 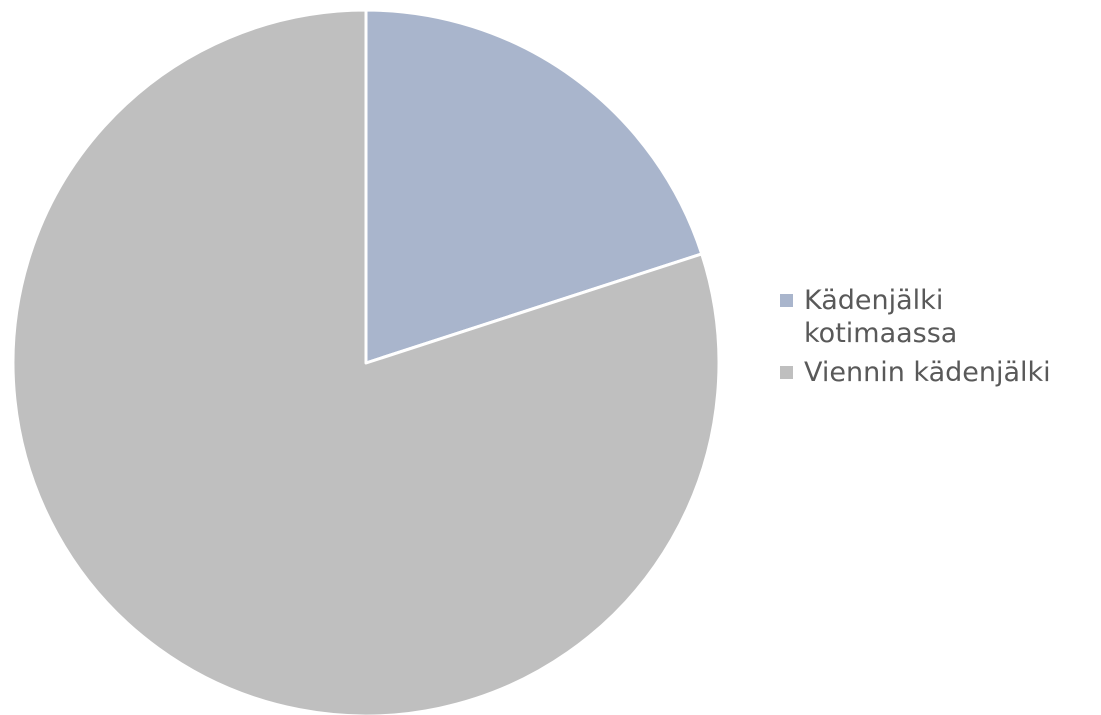 What do you see at coordinates (881, 317) in the screenshot?
I see `legend-label: Kädenjälki kotimaassa` at bounding box center [881, 317].